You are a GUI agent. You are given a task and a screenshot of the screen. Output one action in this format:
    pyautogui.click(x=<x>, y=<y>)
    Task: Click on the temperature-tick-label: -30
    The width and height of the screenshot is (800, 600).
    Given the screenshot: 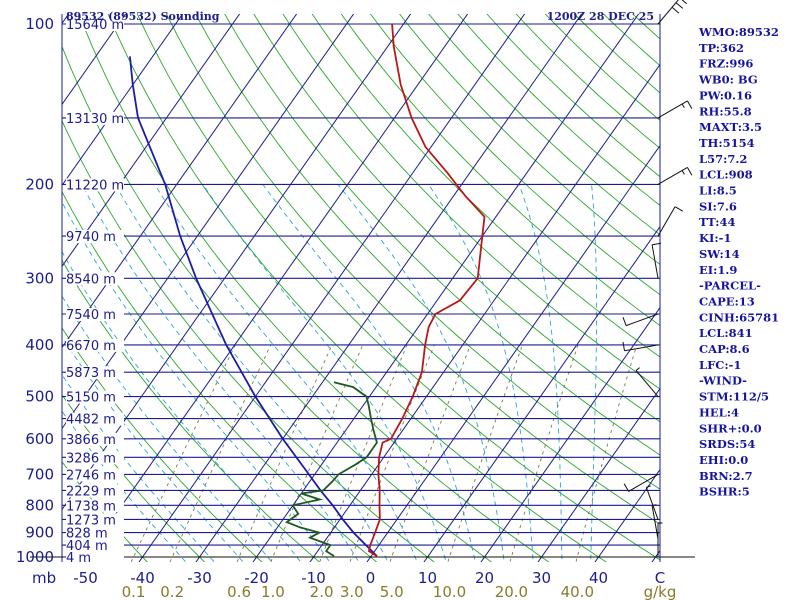 What is the action you would take?
    pyautogui.click(x=199, y=578)
    